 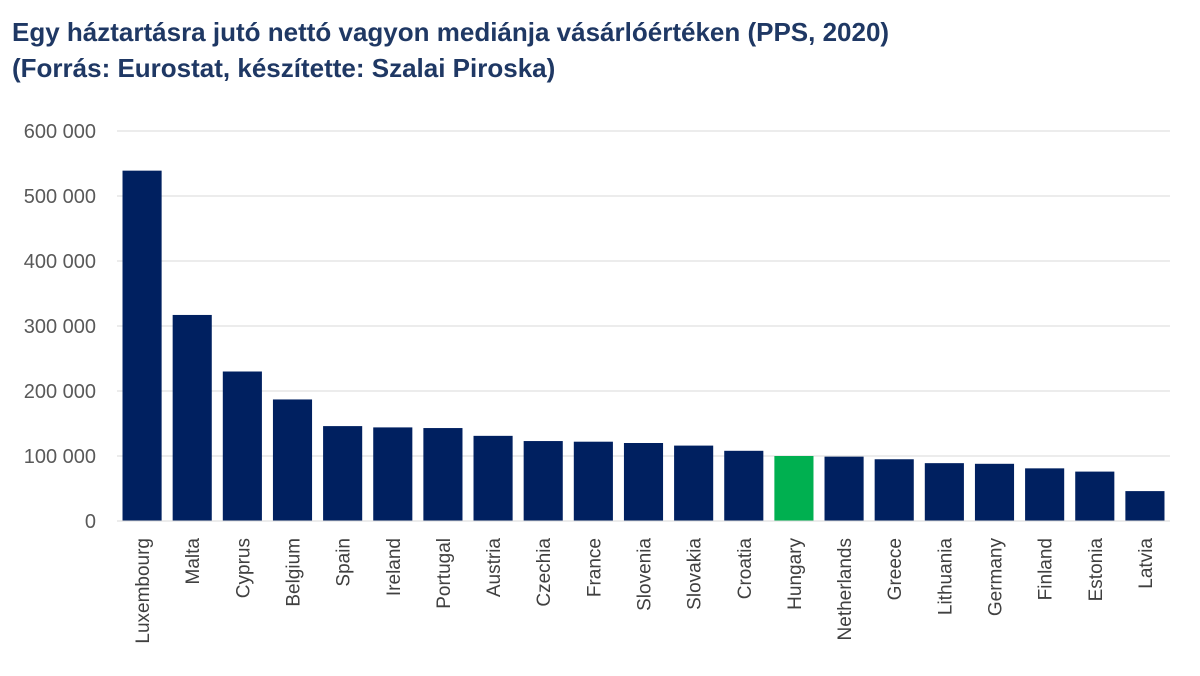 I want to click on x-tick-label: Greece, so click(x=895, y=569).